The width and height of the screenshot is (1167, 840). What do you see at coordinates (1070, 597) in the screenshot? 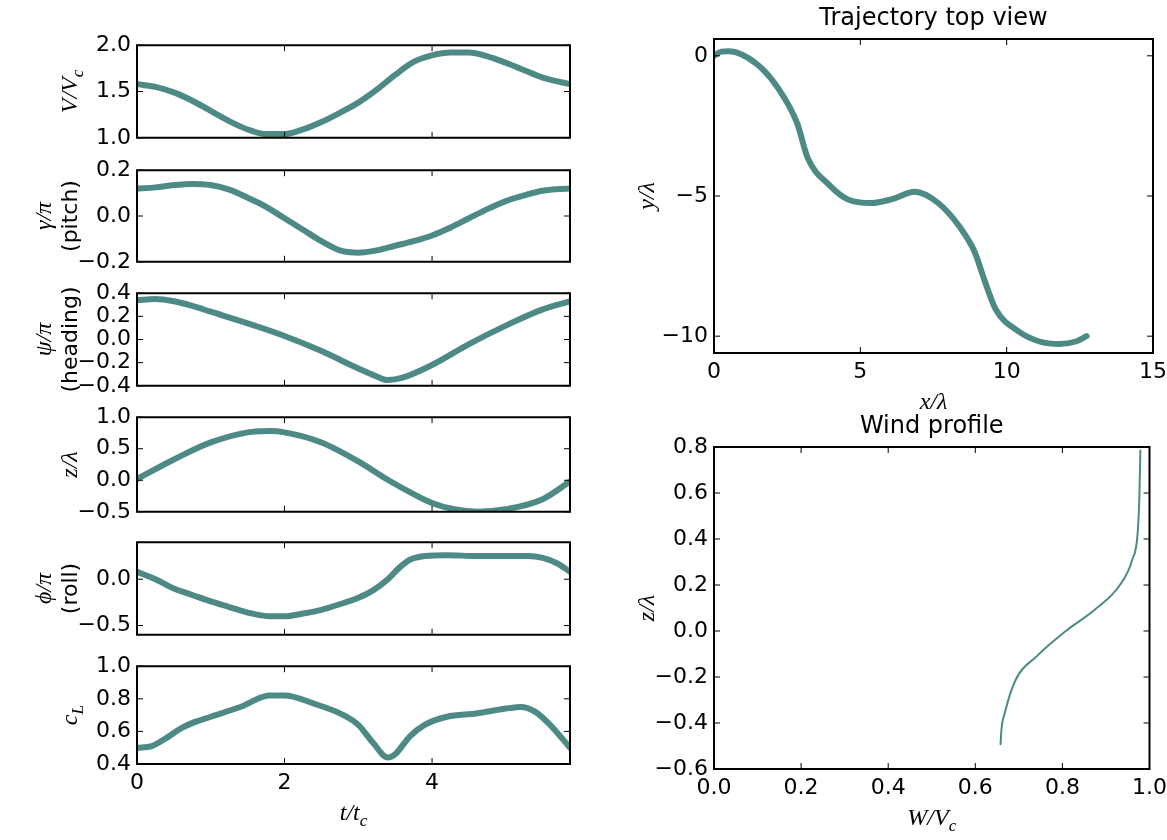
I see `line-series` at bounding box center [1070, 597].